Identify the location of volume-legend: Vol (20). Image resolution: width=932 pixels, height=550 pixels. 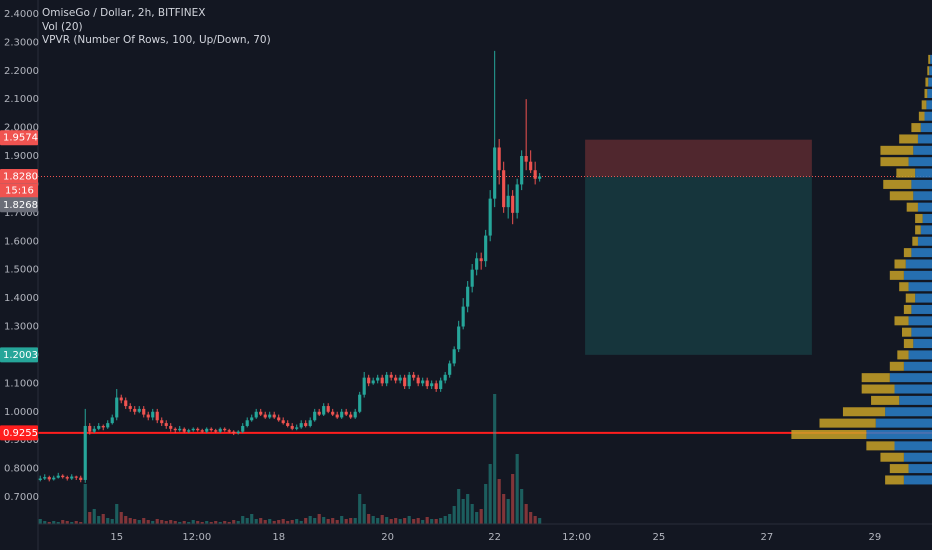
(62, 27).